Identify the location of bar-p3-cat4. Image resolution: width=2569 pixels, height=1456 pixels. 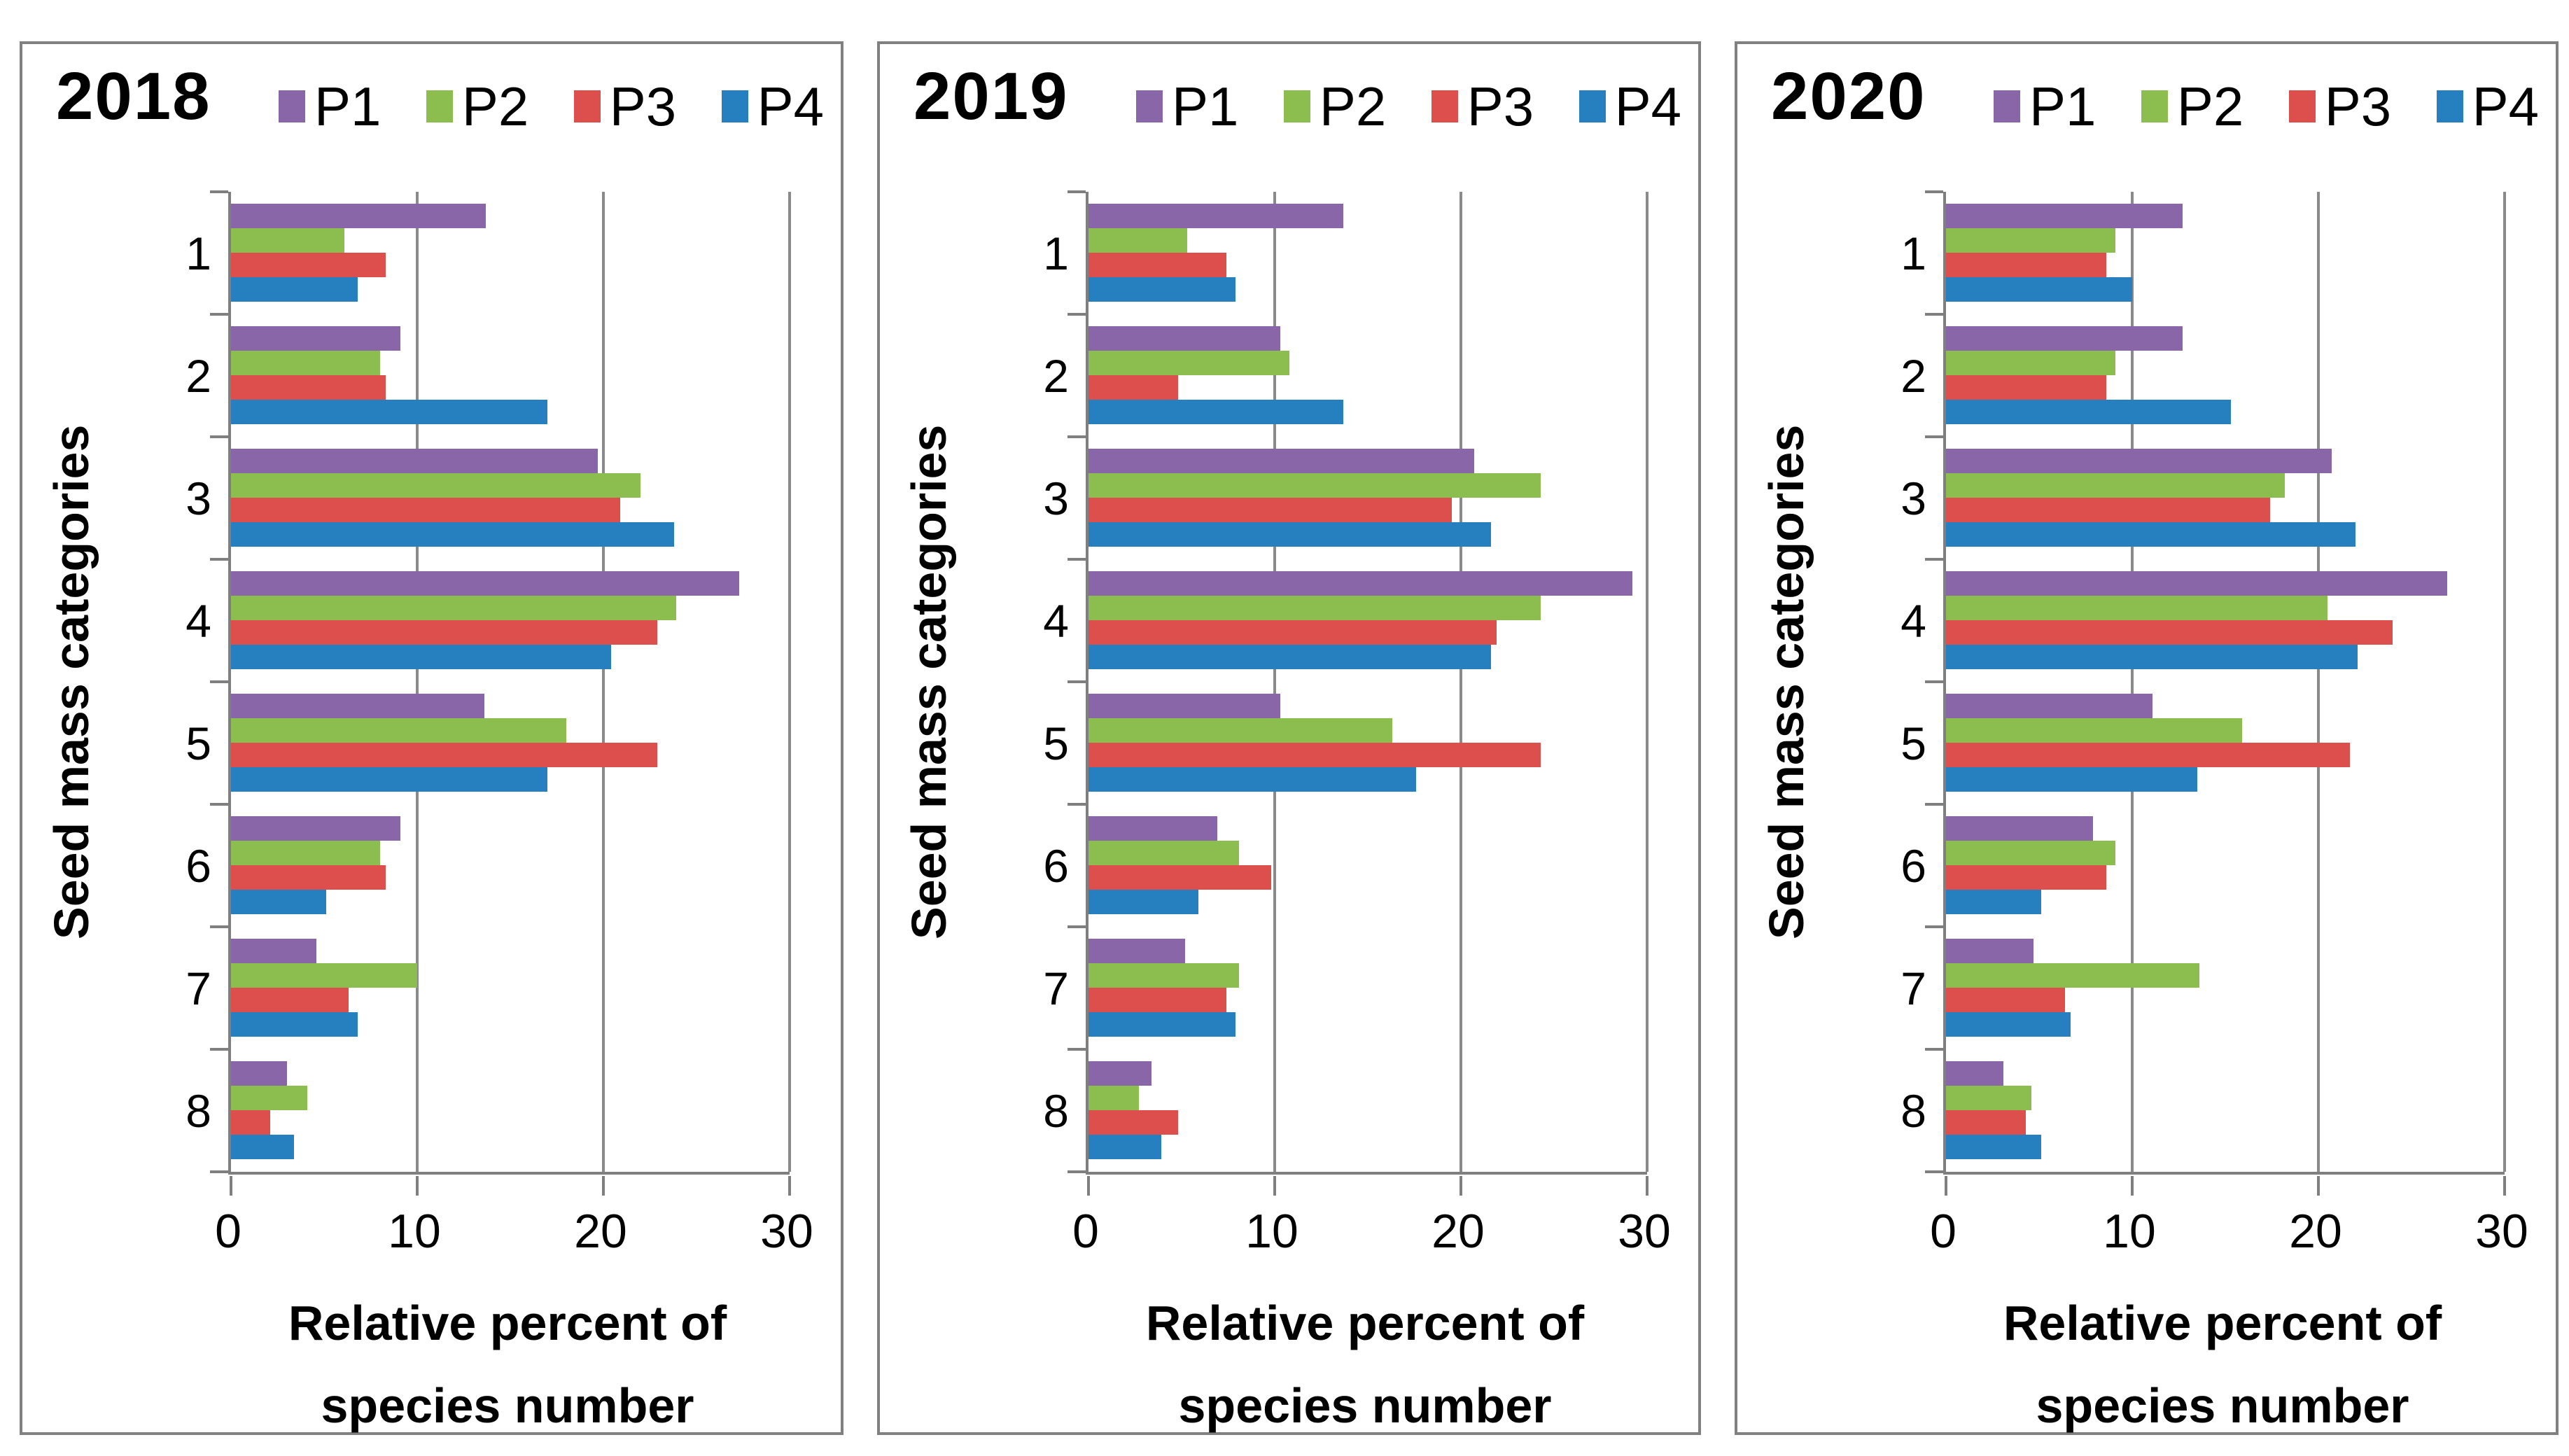
(2169, 632).